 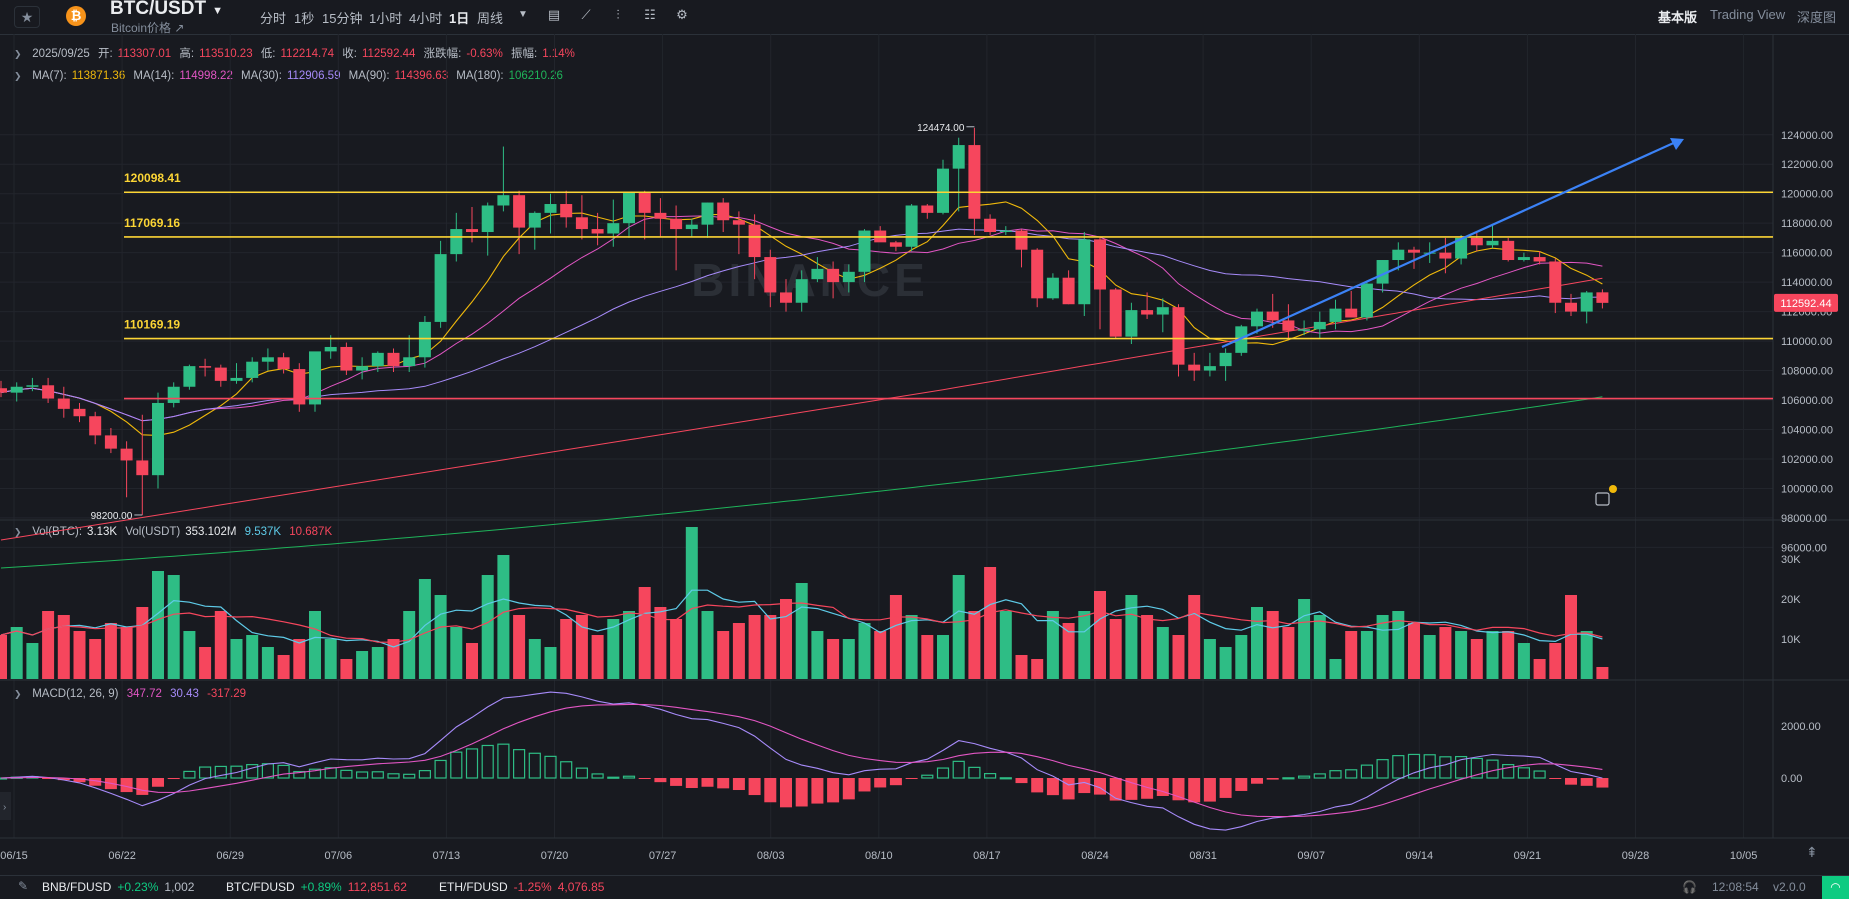 What do you see at coordinates (23, 886) in the screenshot?
I see `edit-pen-icon: ✎` at bounding box center [23, 886].